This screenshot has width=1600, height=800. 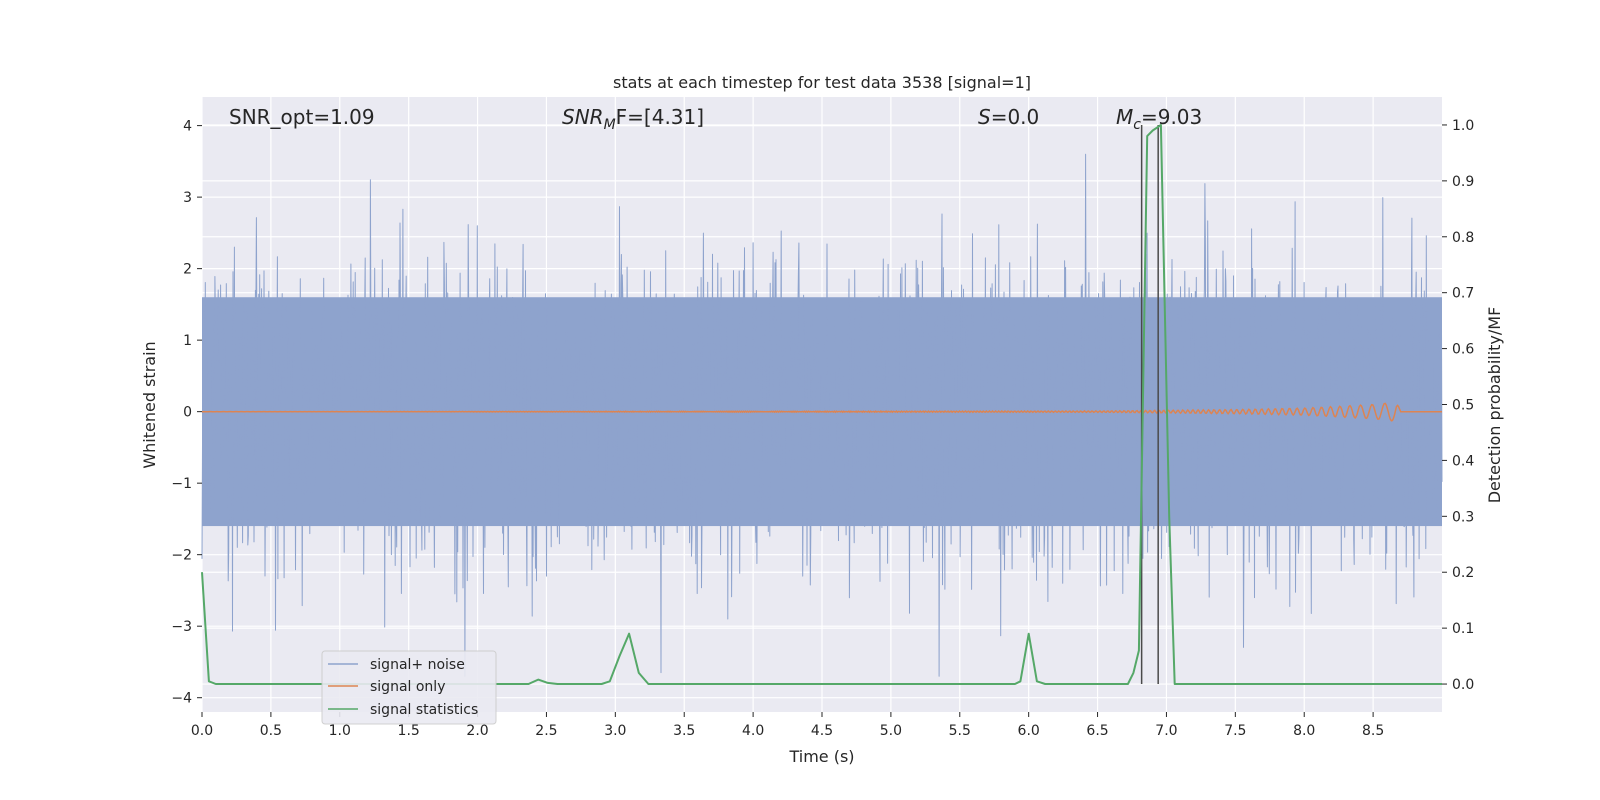 What do you see at coordinates (960, 731) in the screenshot?
I see `x-tick-label: 5.5` at bounding box center [960, 731].